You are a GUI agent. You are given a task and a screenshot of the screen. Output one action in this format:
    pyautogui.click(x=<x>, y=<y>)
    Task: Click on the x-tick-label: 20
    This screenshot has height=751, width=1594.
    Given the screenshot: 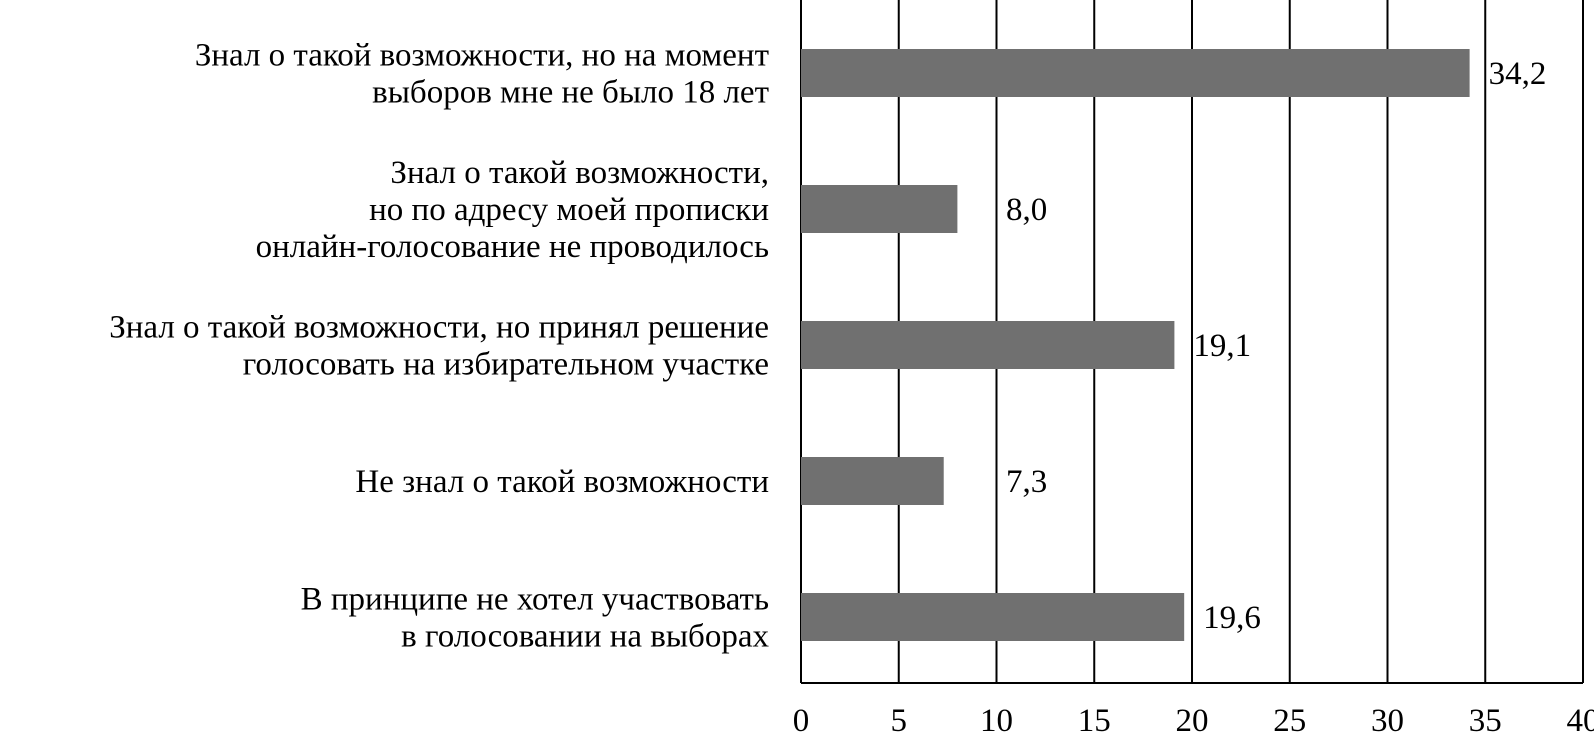 What is the action you would take?
    pyautogui.click(x=1192, y=721)
    